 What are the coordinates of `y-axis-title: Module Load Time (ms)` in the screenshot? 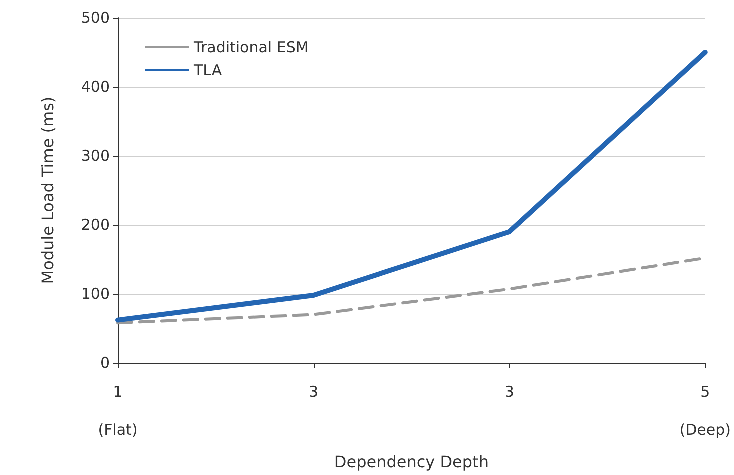 It's located at (48, 190).